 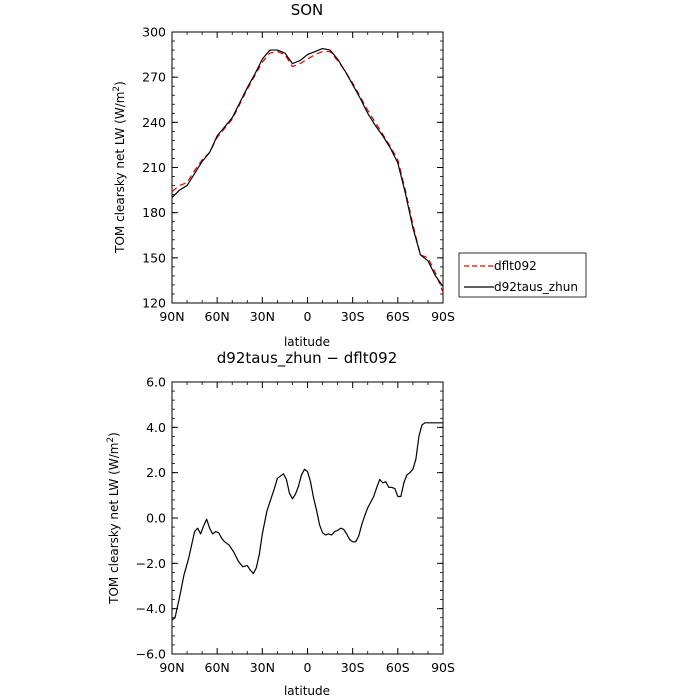 What do you see at coordinates (151, 654) in the screenshot?
I see `bottom-y-tick-label: −6.0` at bounding box center [151, 654].